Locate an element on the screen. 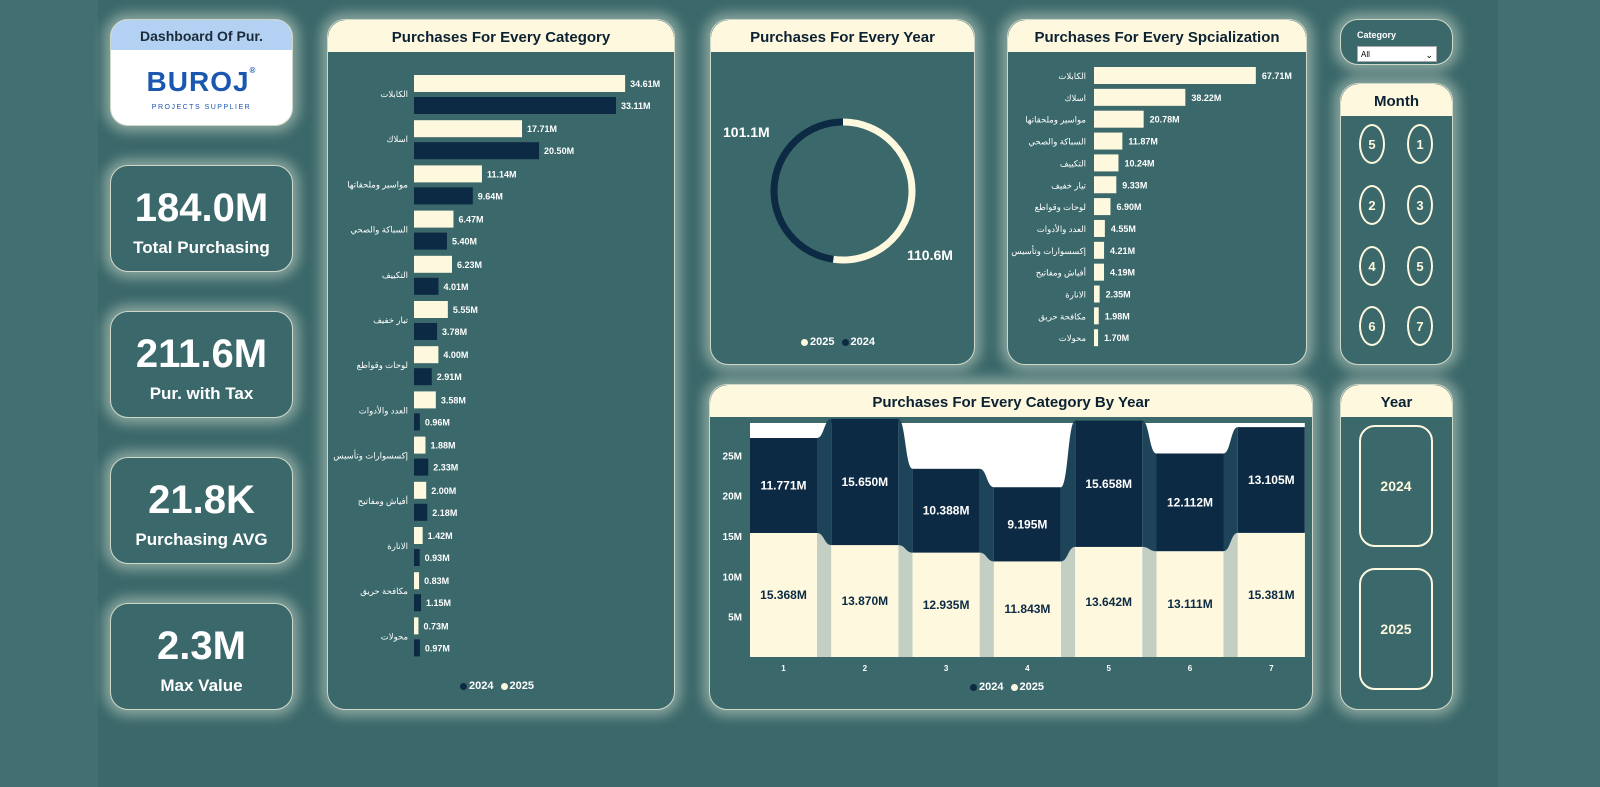 The height and width of the screenshot is (787, 1600). category-label: تيار خفيف is located at coordinates (391, 320).